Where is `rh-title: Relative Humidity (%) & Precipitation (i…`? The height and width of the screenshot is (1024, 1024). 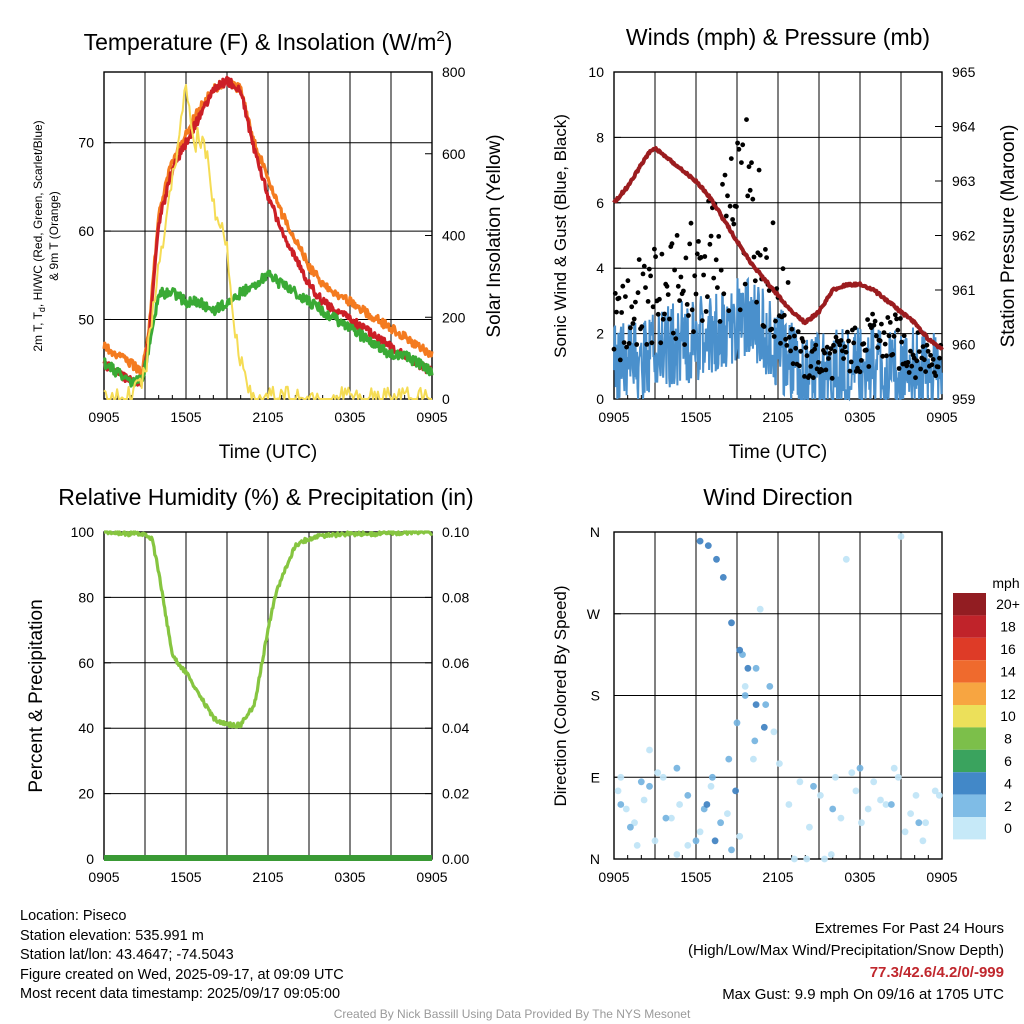 rh-title: Relative Humidity (%) & Precipitation (i… is located at coordinates (265, 497).